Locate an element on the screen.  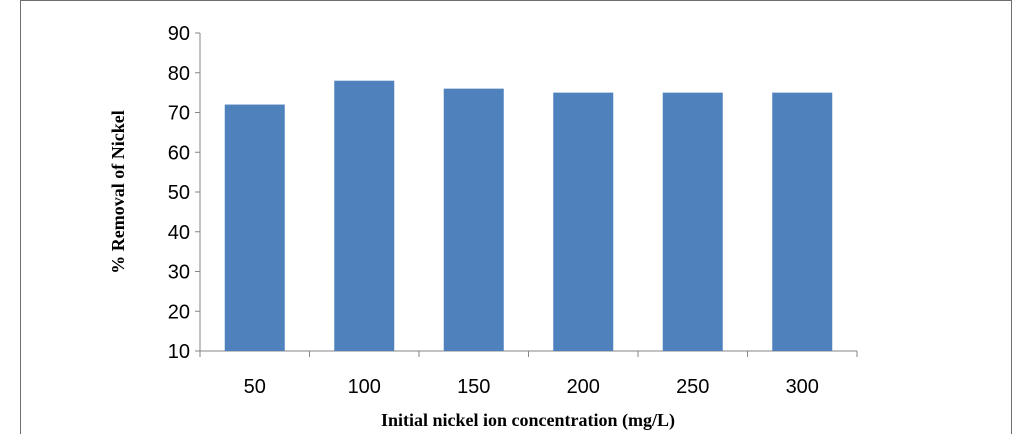
x-axis: 50 100 150 200 250 300 is located at coordinates (528, 374).